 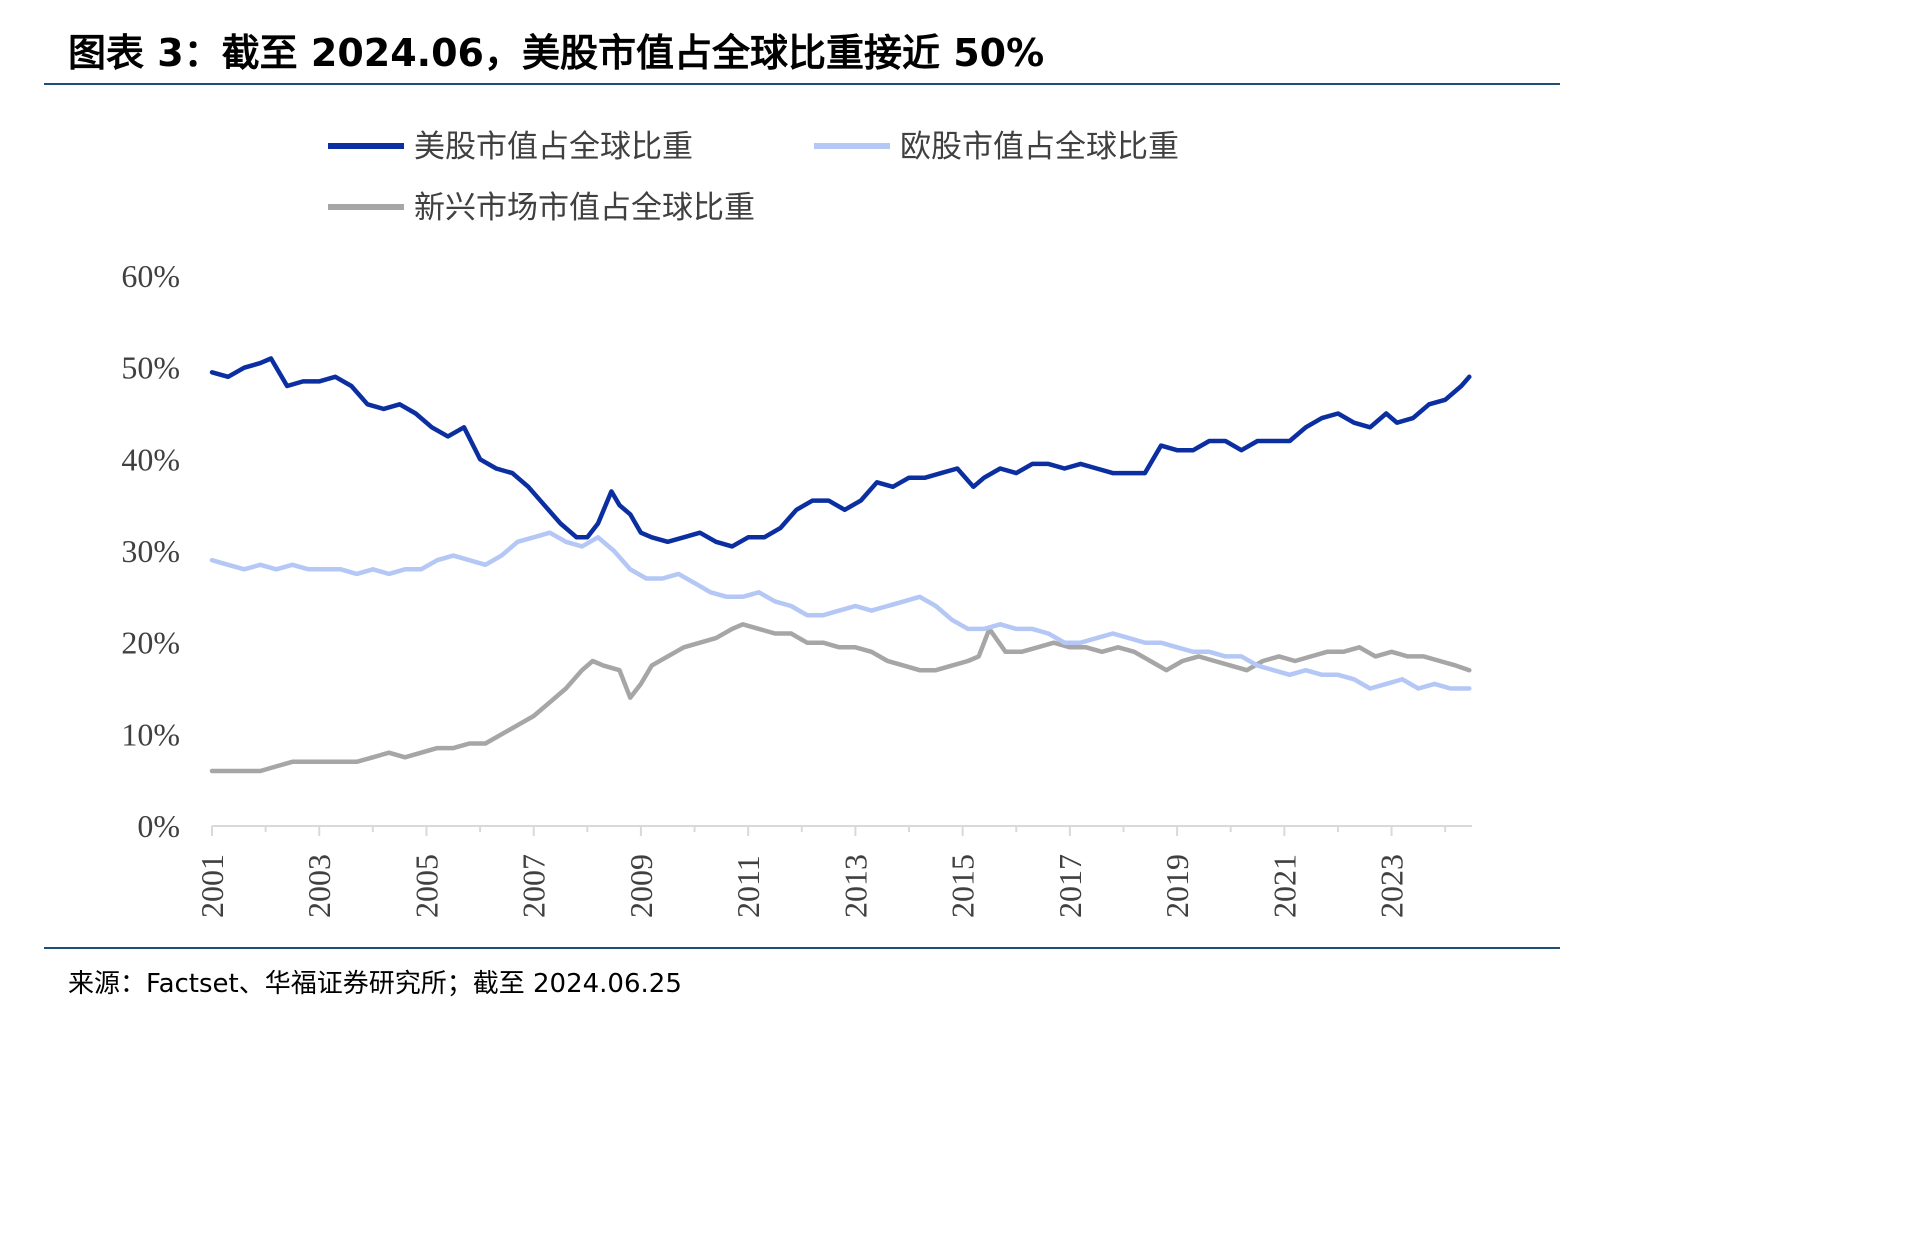 I want to click on legend-item: 欧股市值占全球比重, so click(x=996, y=147).